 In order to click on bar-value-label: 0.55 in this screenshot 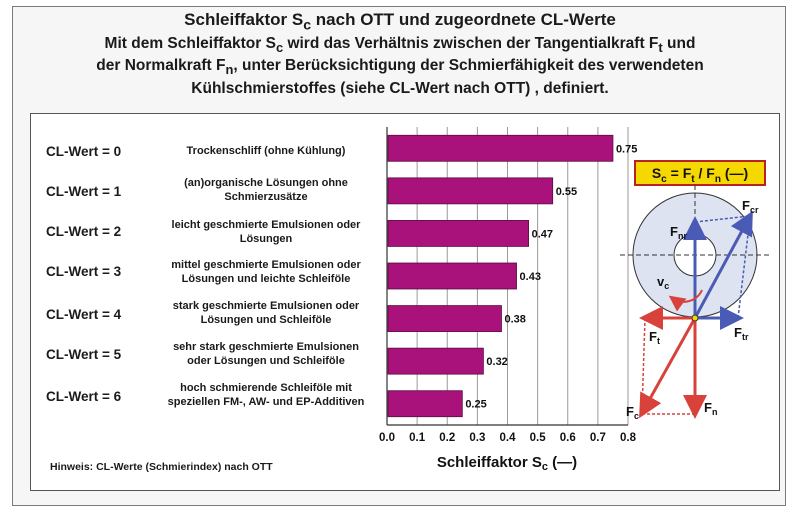, I will do `click(566, 192)`.